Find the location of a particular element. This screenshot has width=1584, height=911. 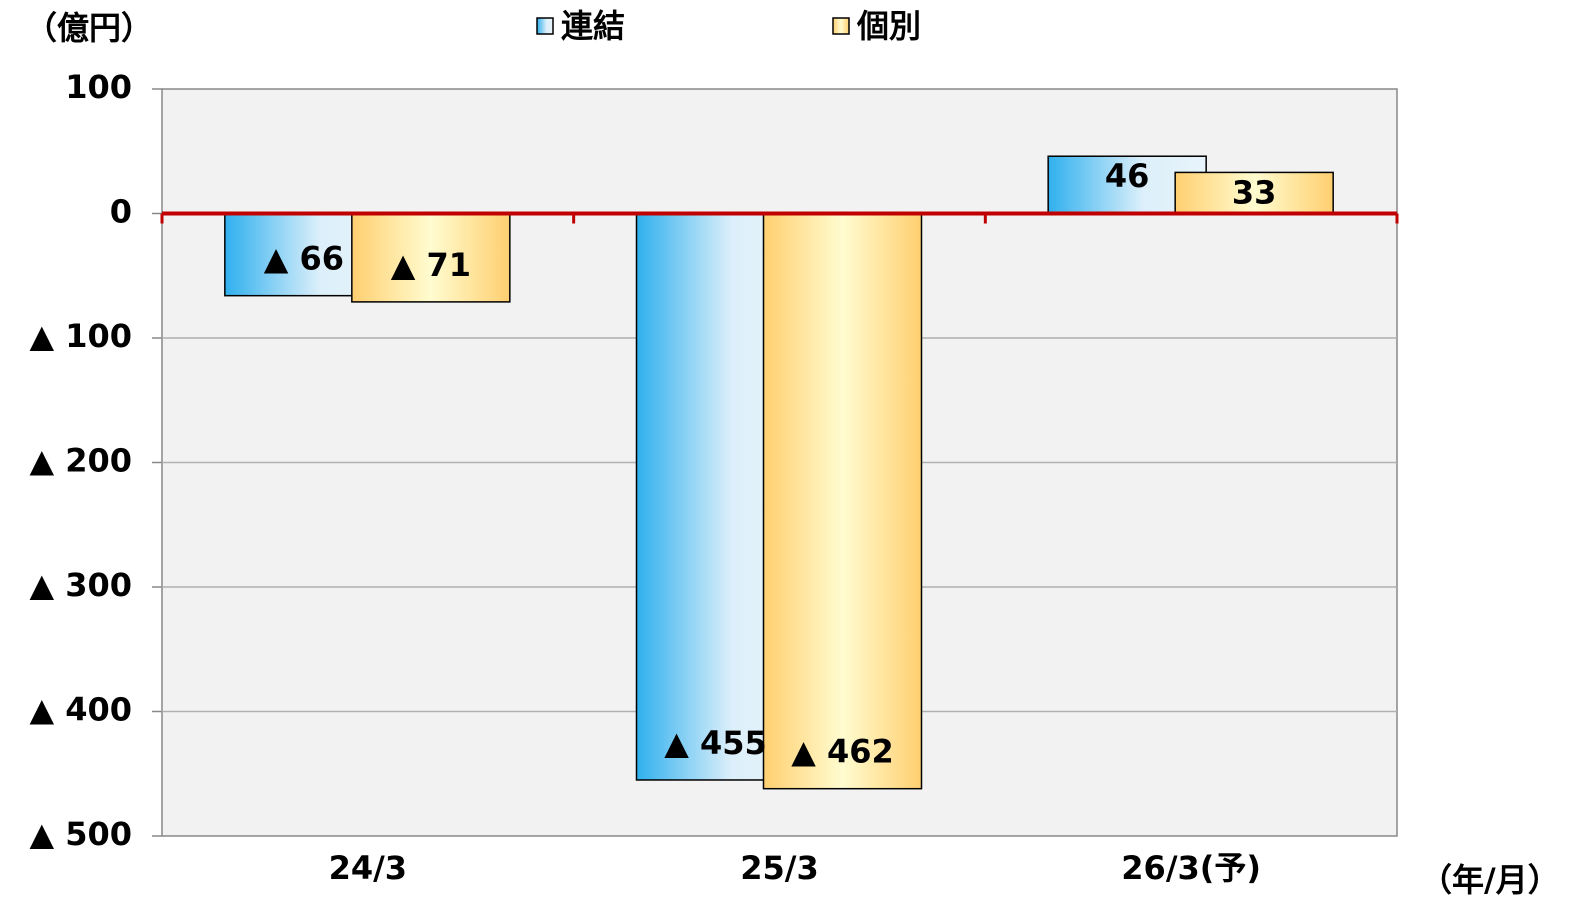

x-tick-label: 26/3(予) is located at coordinates (1191, 868).